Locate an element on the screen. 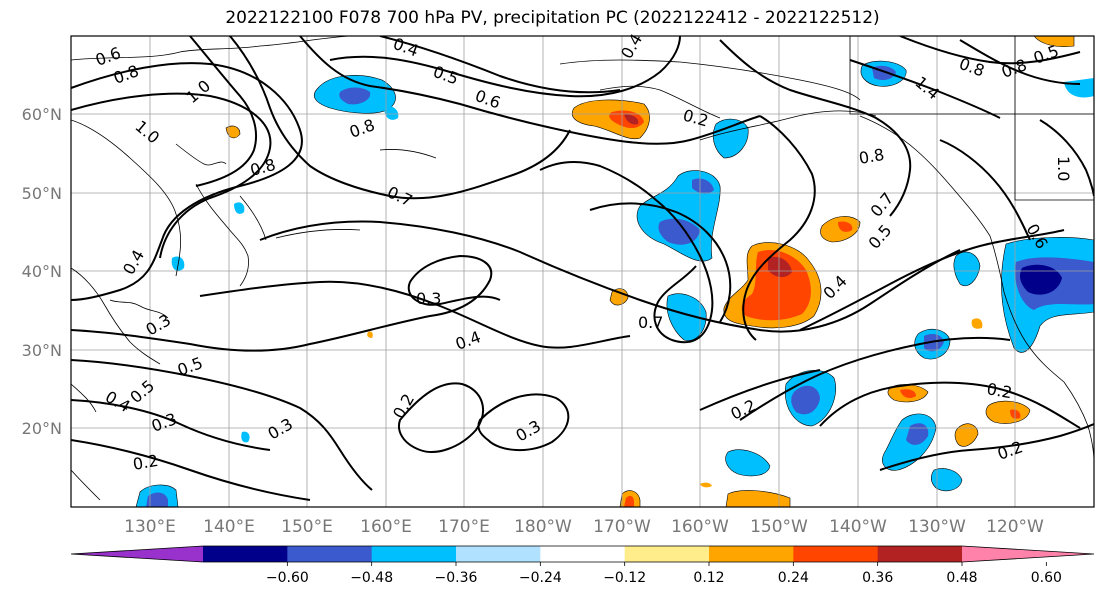 The height and width of the screenshot is (601, 1105). colorbar-tick-label: 0.24 is located at coordinates (793, 578).